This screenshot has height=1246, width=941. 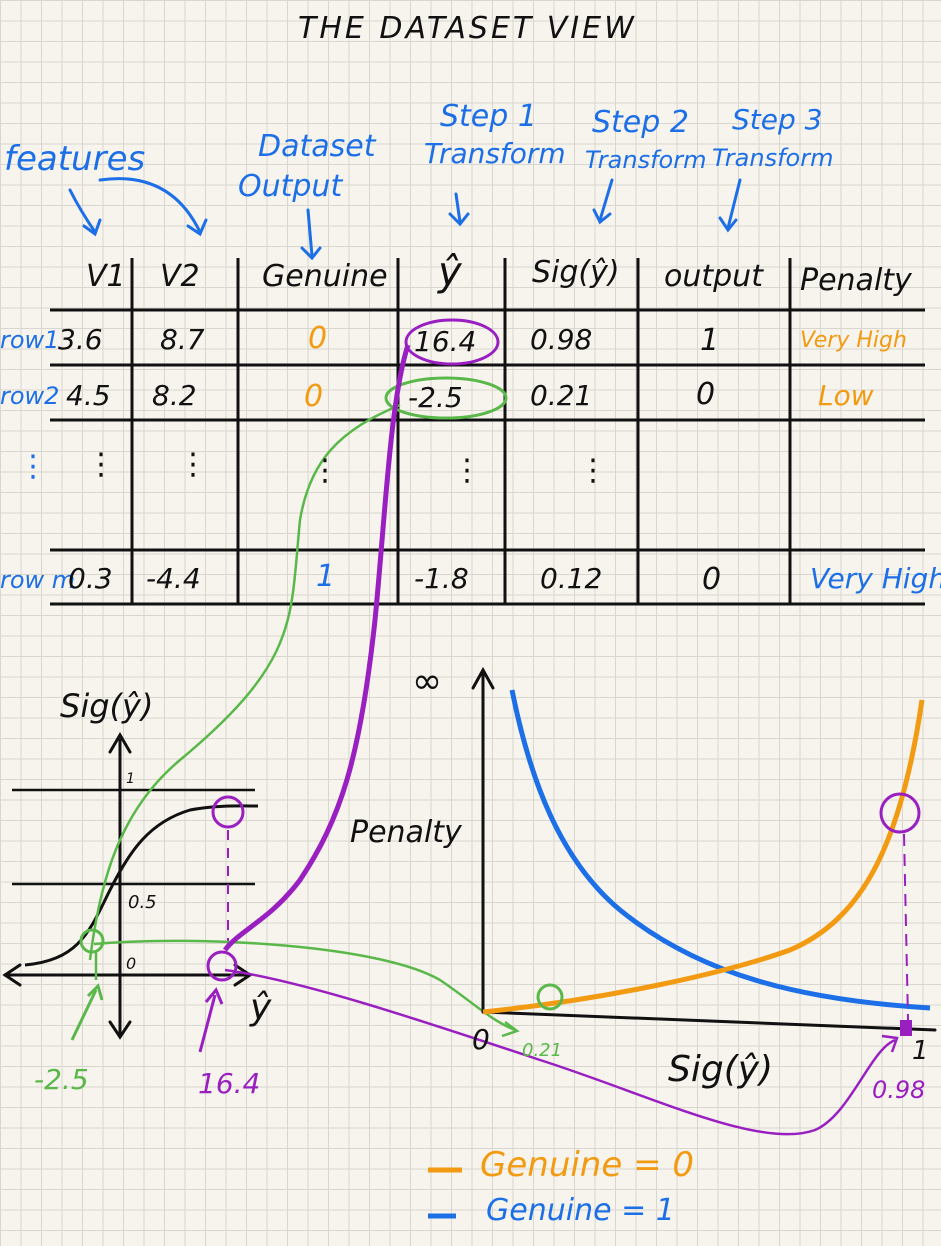 I want to click on sigmoid-guides, so click(x=133, y=837).